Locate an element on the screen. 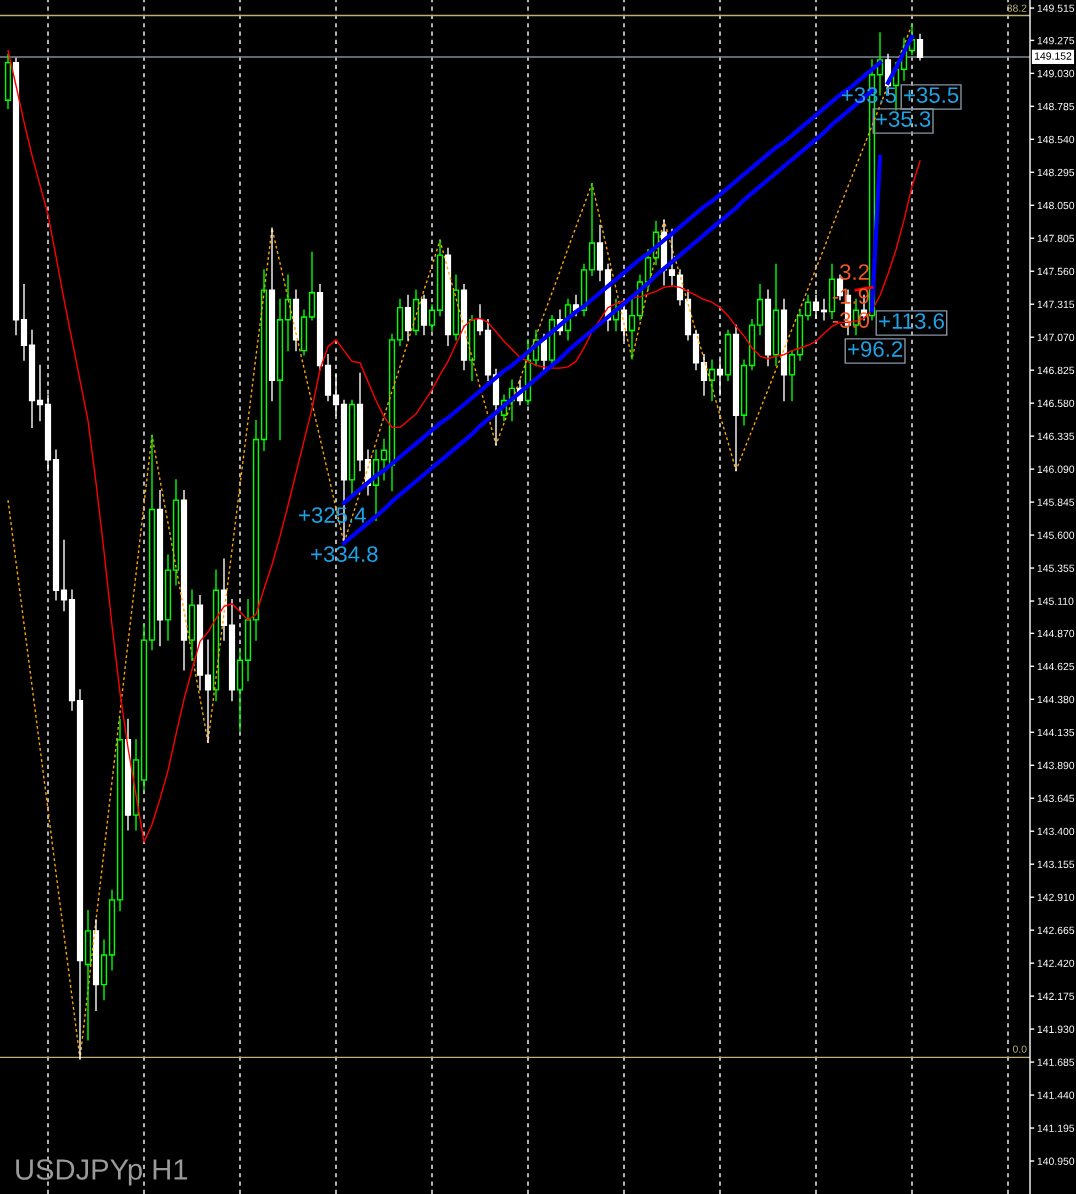 The height and width of the screenshot is (1194, 1076). y-tick-label: 144.625 is located at coordinates (1056, 666).